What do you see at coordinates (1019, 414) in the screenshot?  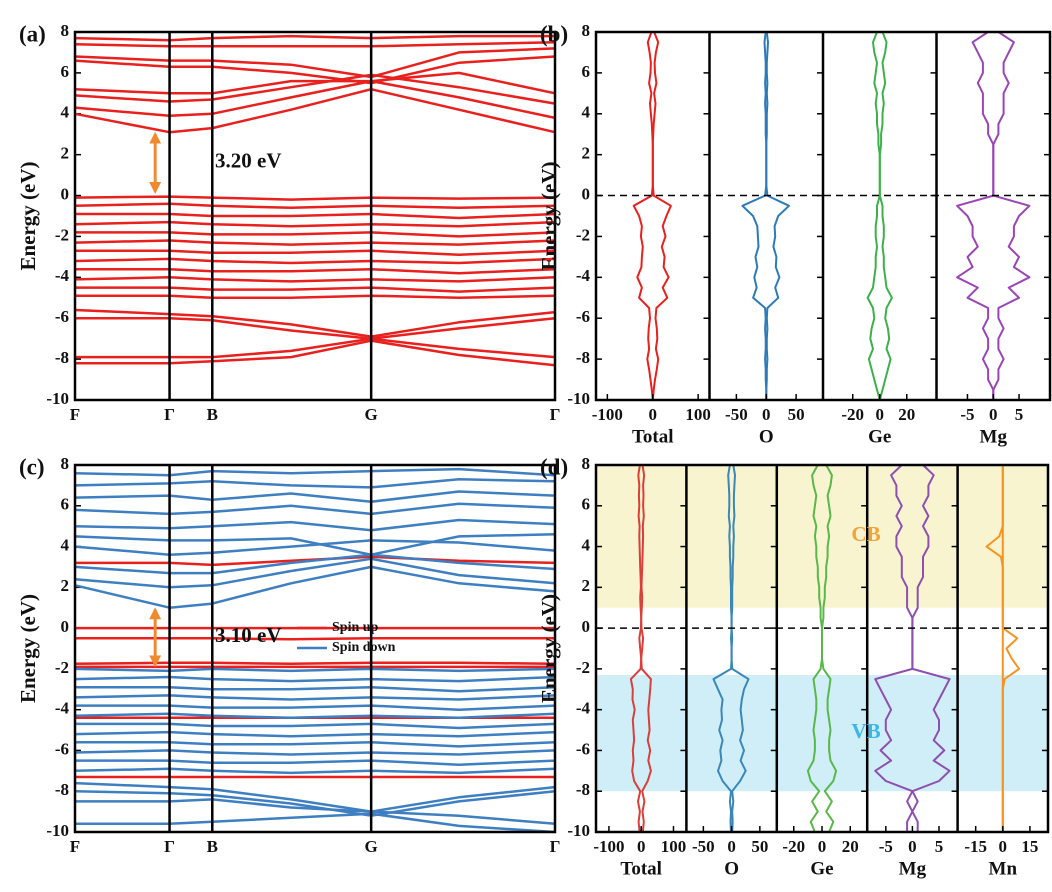 I see `x-tick-label: 5` at bounding box center [1019, 414].